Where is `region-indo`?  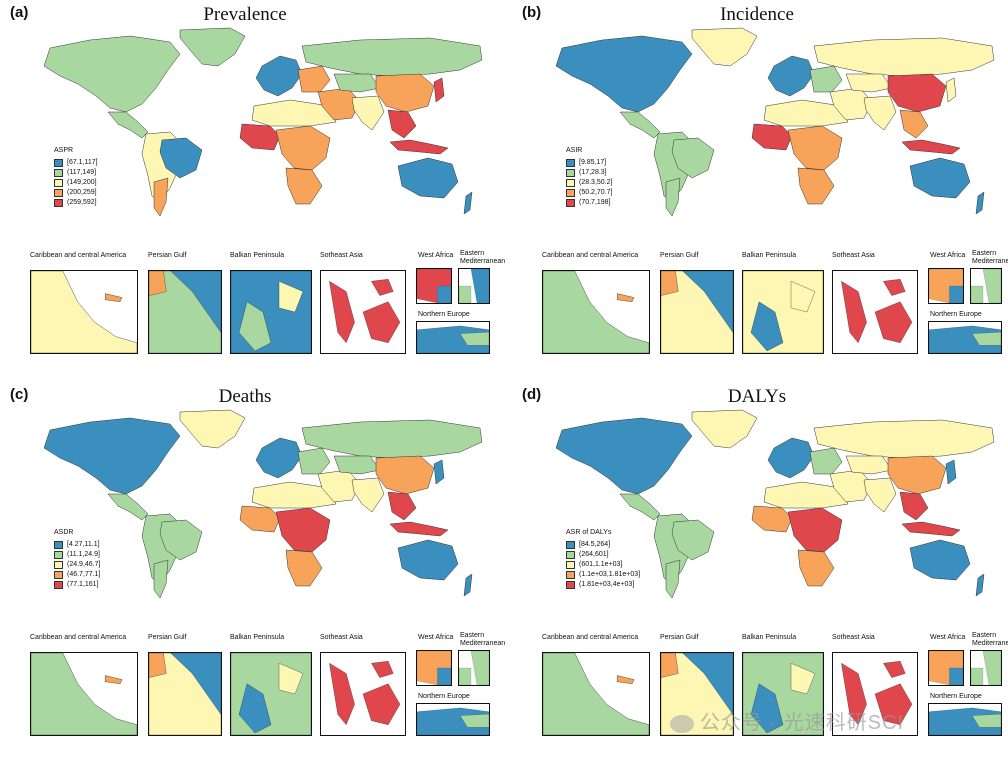
region-indo is located at coordinates (419, 529).